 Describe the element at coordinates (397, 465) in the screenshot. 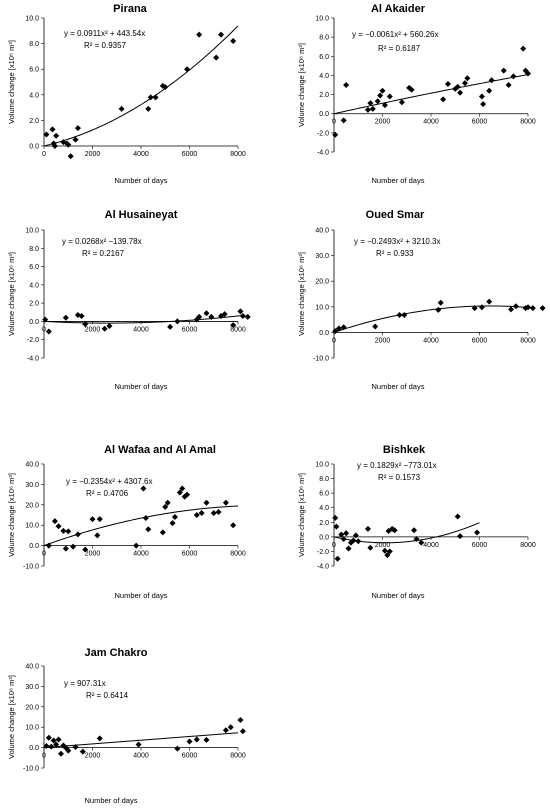

I see `trend-equation: y = 0.1829x² −773.01x` at that location.